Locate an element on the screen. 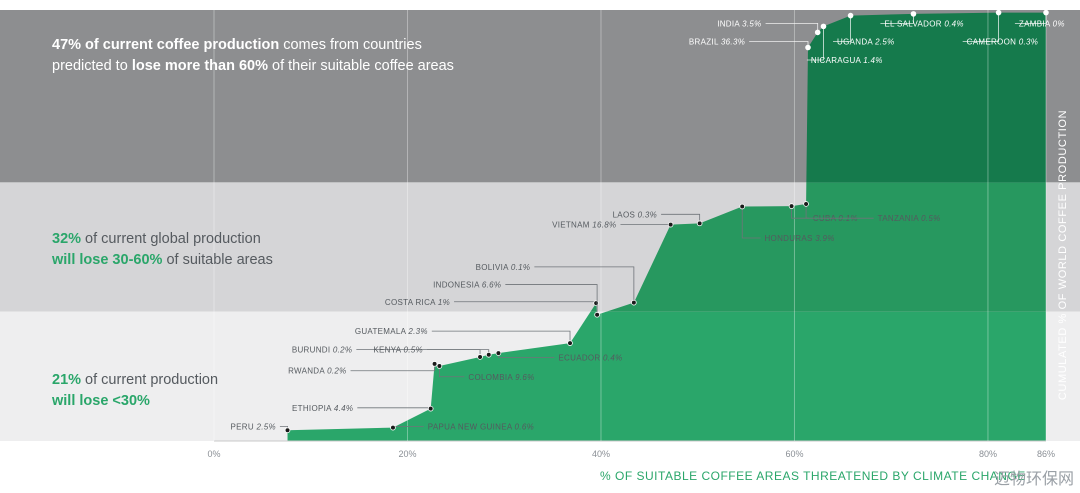 This screenshot has width=1080, height=493. svg-text: TANZANIA 0.5% is located at coordinates (909, 218).